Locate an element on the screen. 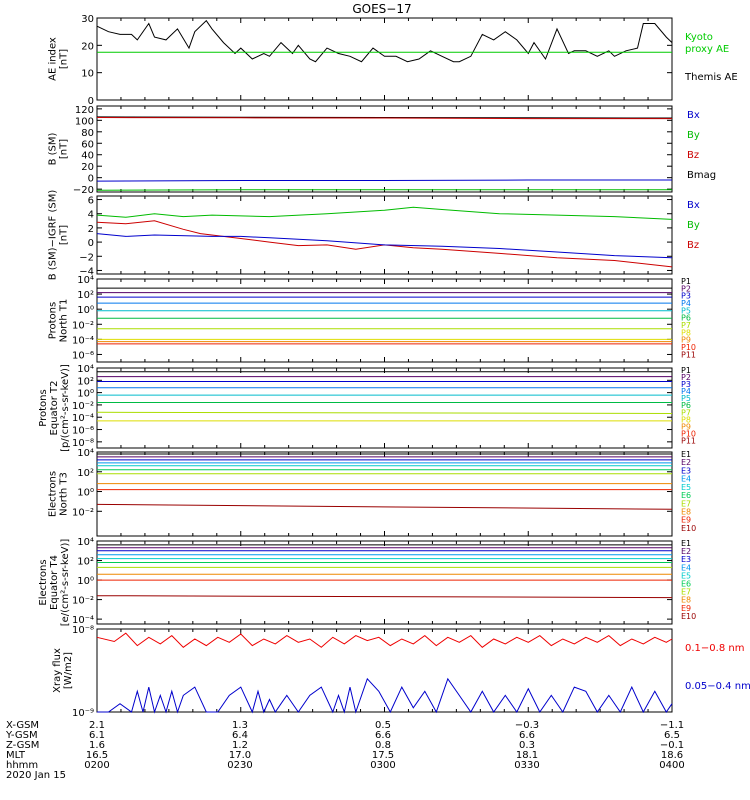 This screenshot has width=750, height=800. y-axis-label: Electrons is located at coordinates (53, 494).